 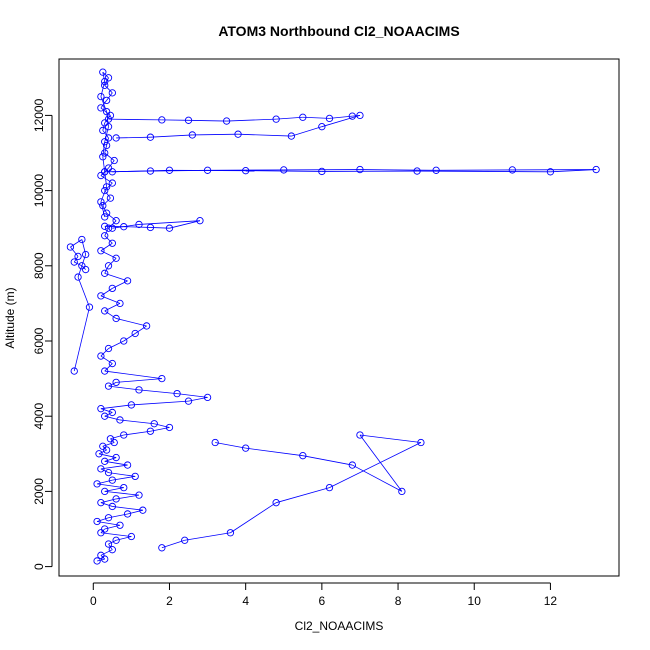 I want to click on x-tick-label: 4, so click(x=245, y=601).